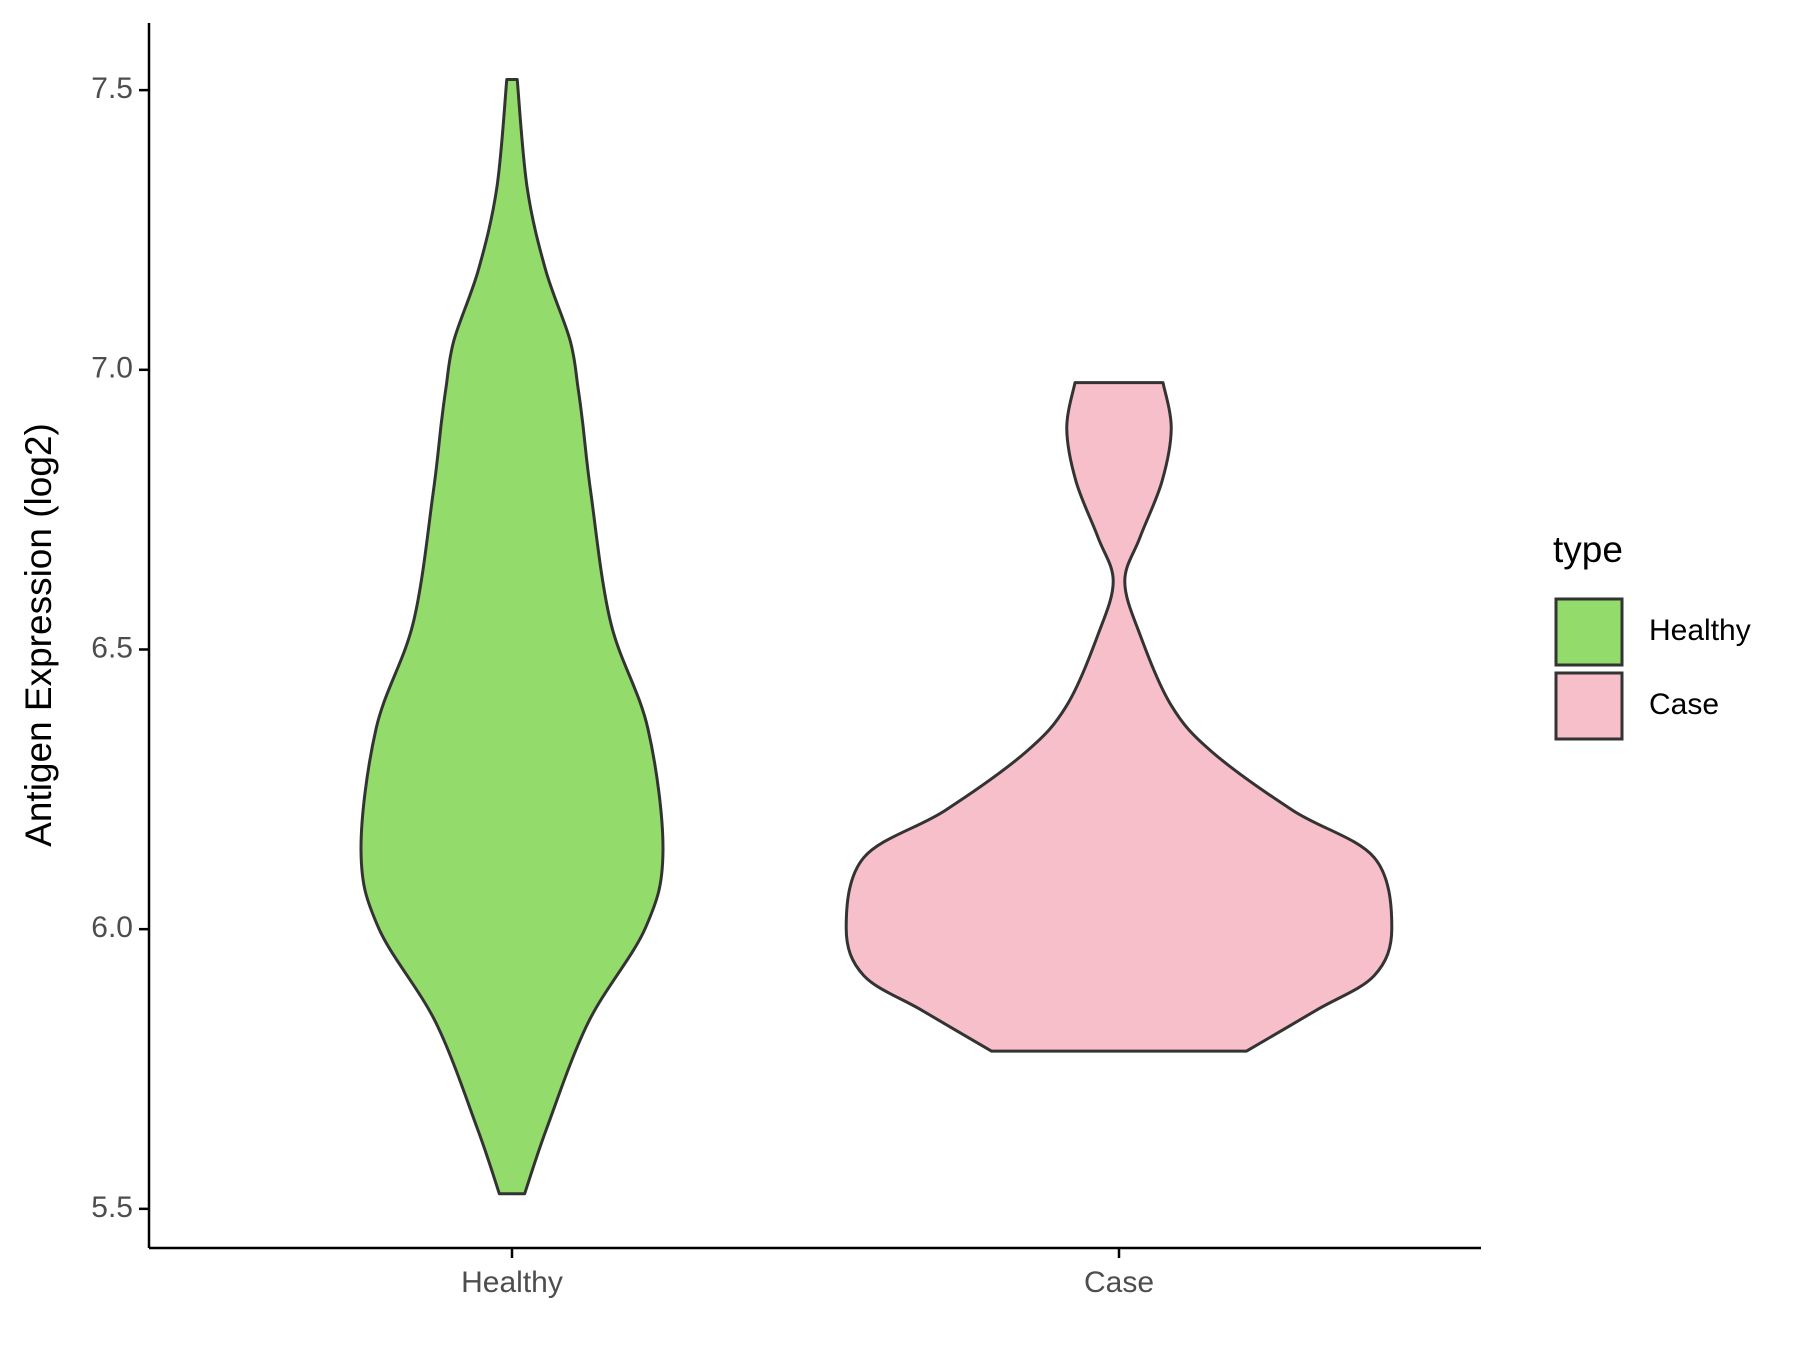 This screenshot has width=1800, height=1350. What do you see at coordinates (112, 647) in the screenshot?
I see `y-tick-label: 6.5` at bounding box center [112, 647].